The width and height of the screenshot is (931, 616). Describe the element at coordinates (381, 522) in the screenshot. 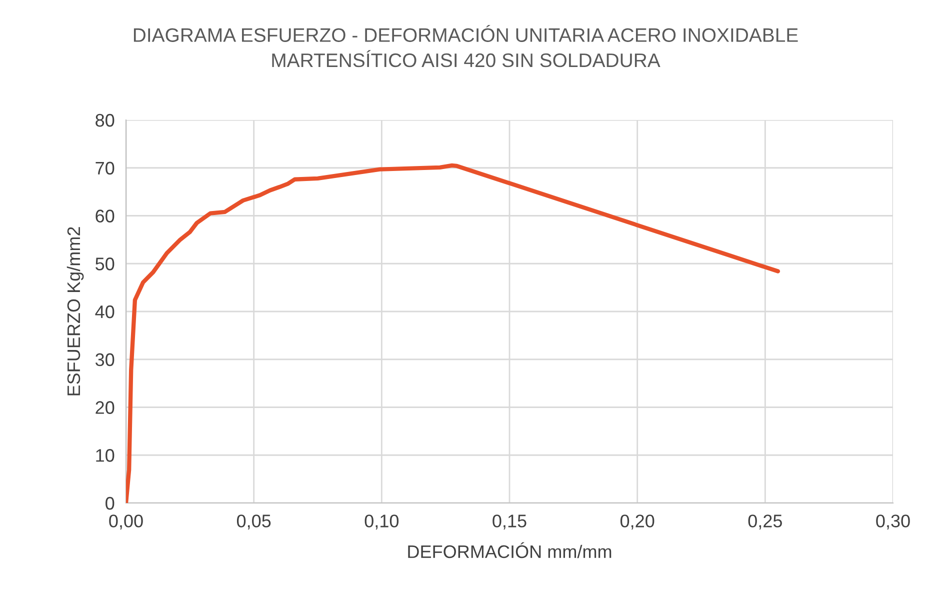

I see `x-tick-label: 0,10` at that location.